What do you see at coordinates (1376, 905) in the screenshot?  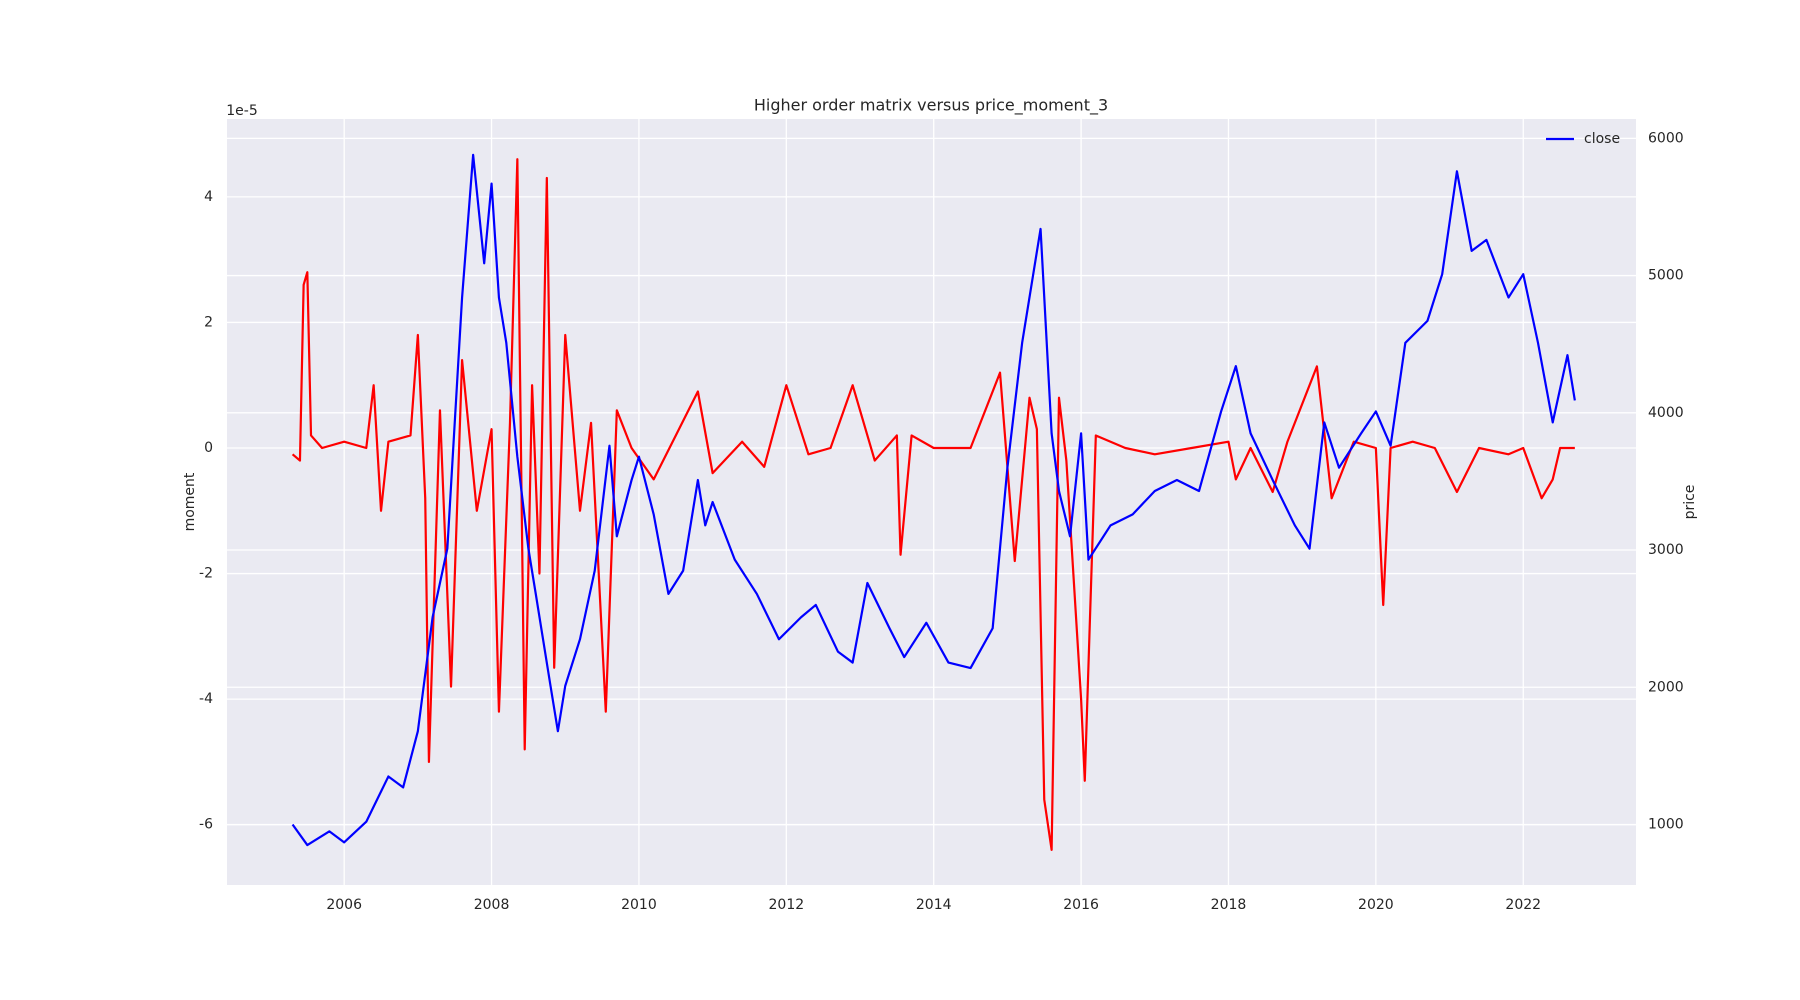 I see `x-tick-label: 2020` at bounding box center [1376, 905].